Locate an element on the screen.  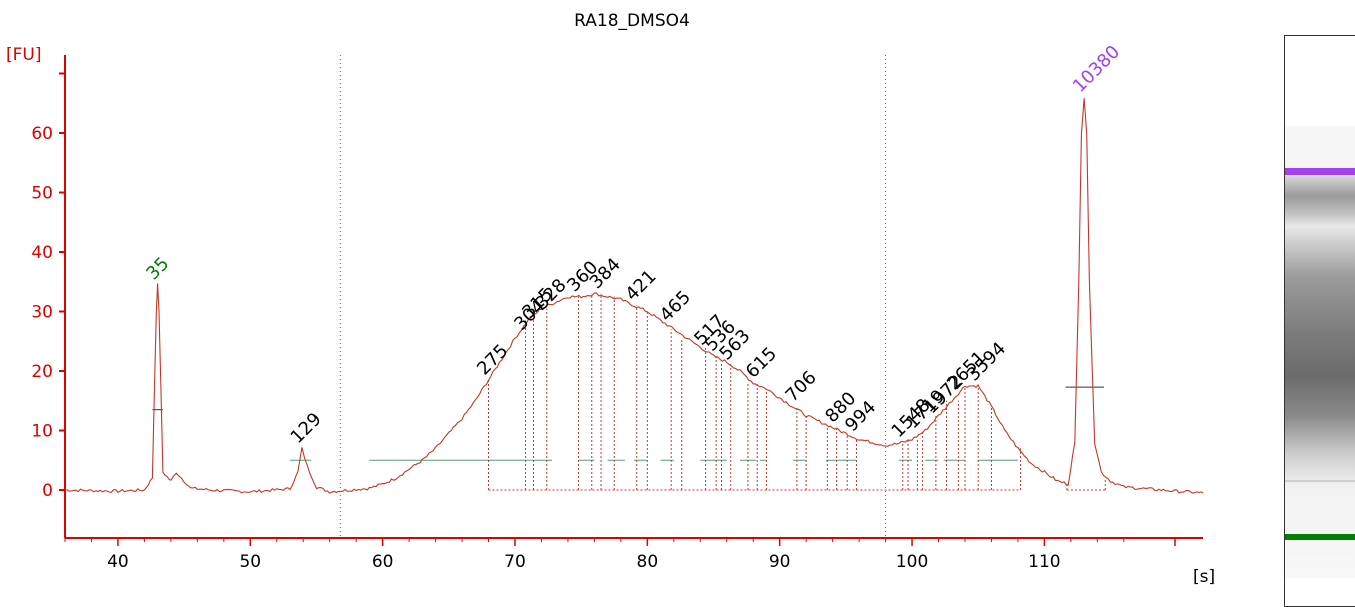
x-tick-label: 40 is located at coordinates (118, 562).